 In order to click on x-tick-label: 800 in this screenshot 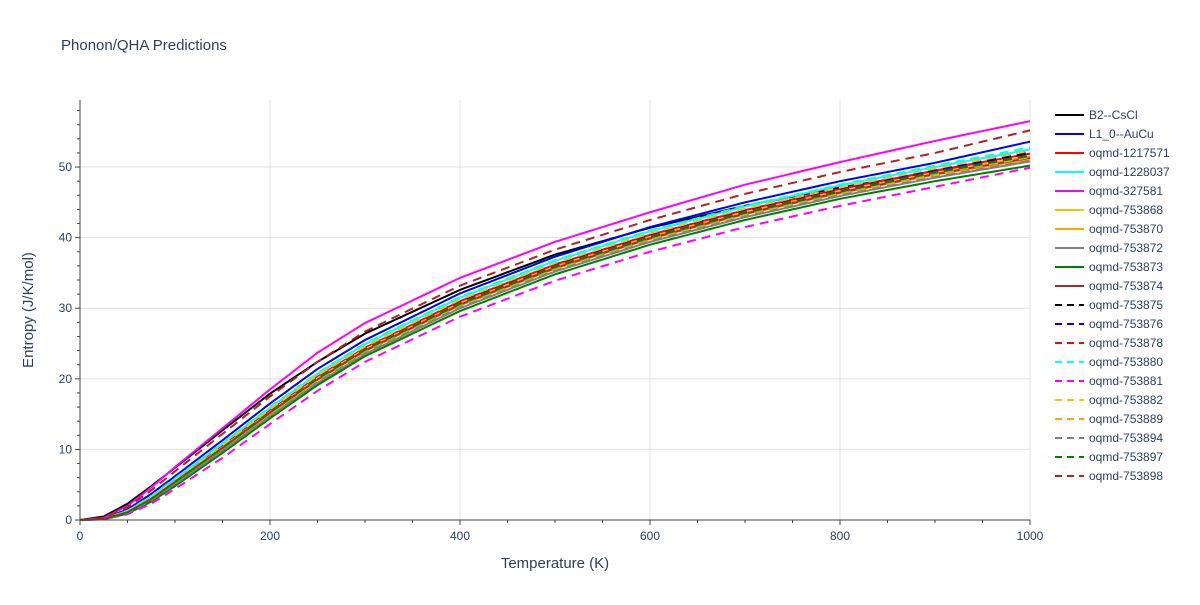, I will do `click(840, 536)`.